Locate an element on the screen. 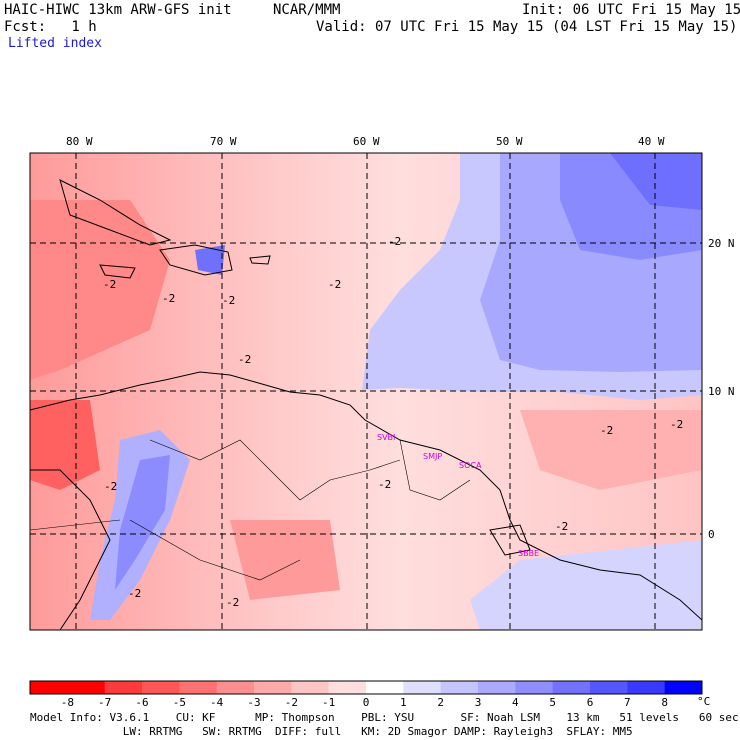 This screenshot has height=740, width=740. hispaniola-stable is located at coordinates (210, 260).